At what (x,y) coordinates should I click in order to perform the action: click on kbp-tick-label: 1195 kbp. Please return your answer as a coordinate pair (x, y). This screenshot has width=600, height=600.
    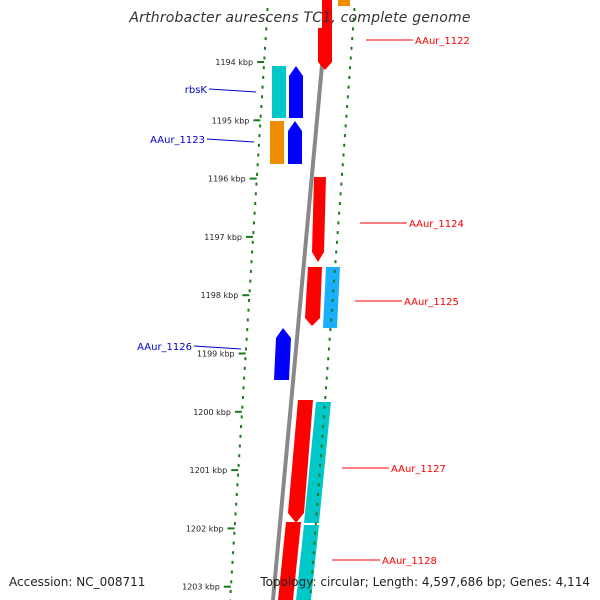
    Looking at the image, I should click on (231, 120).